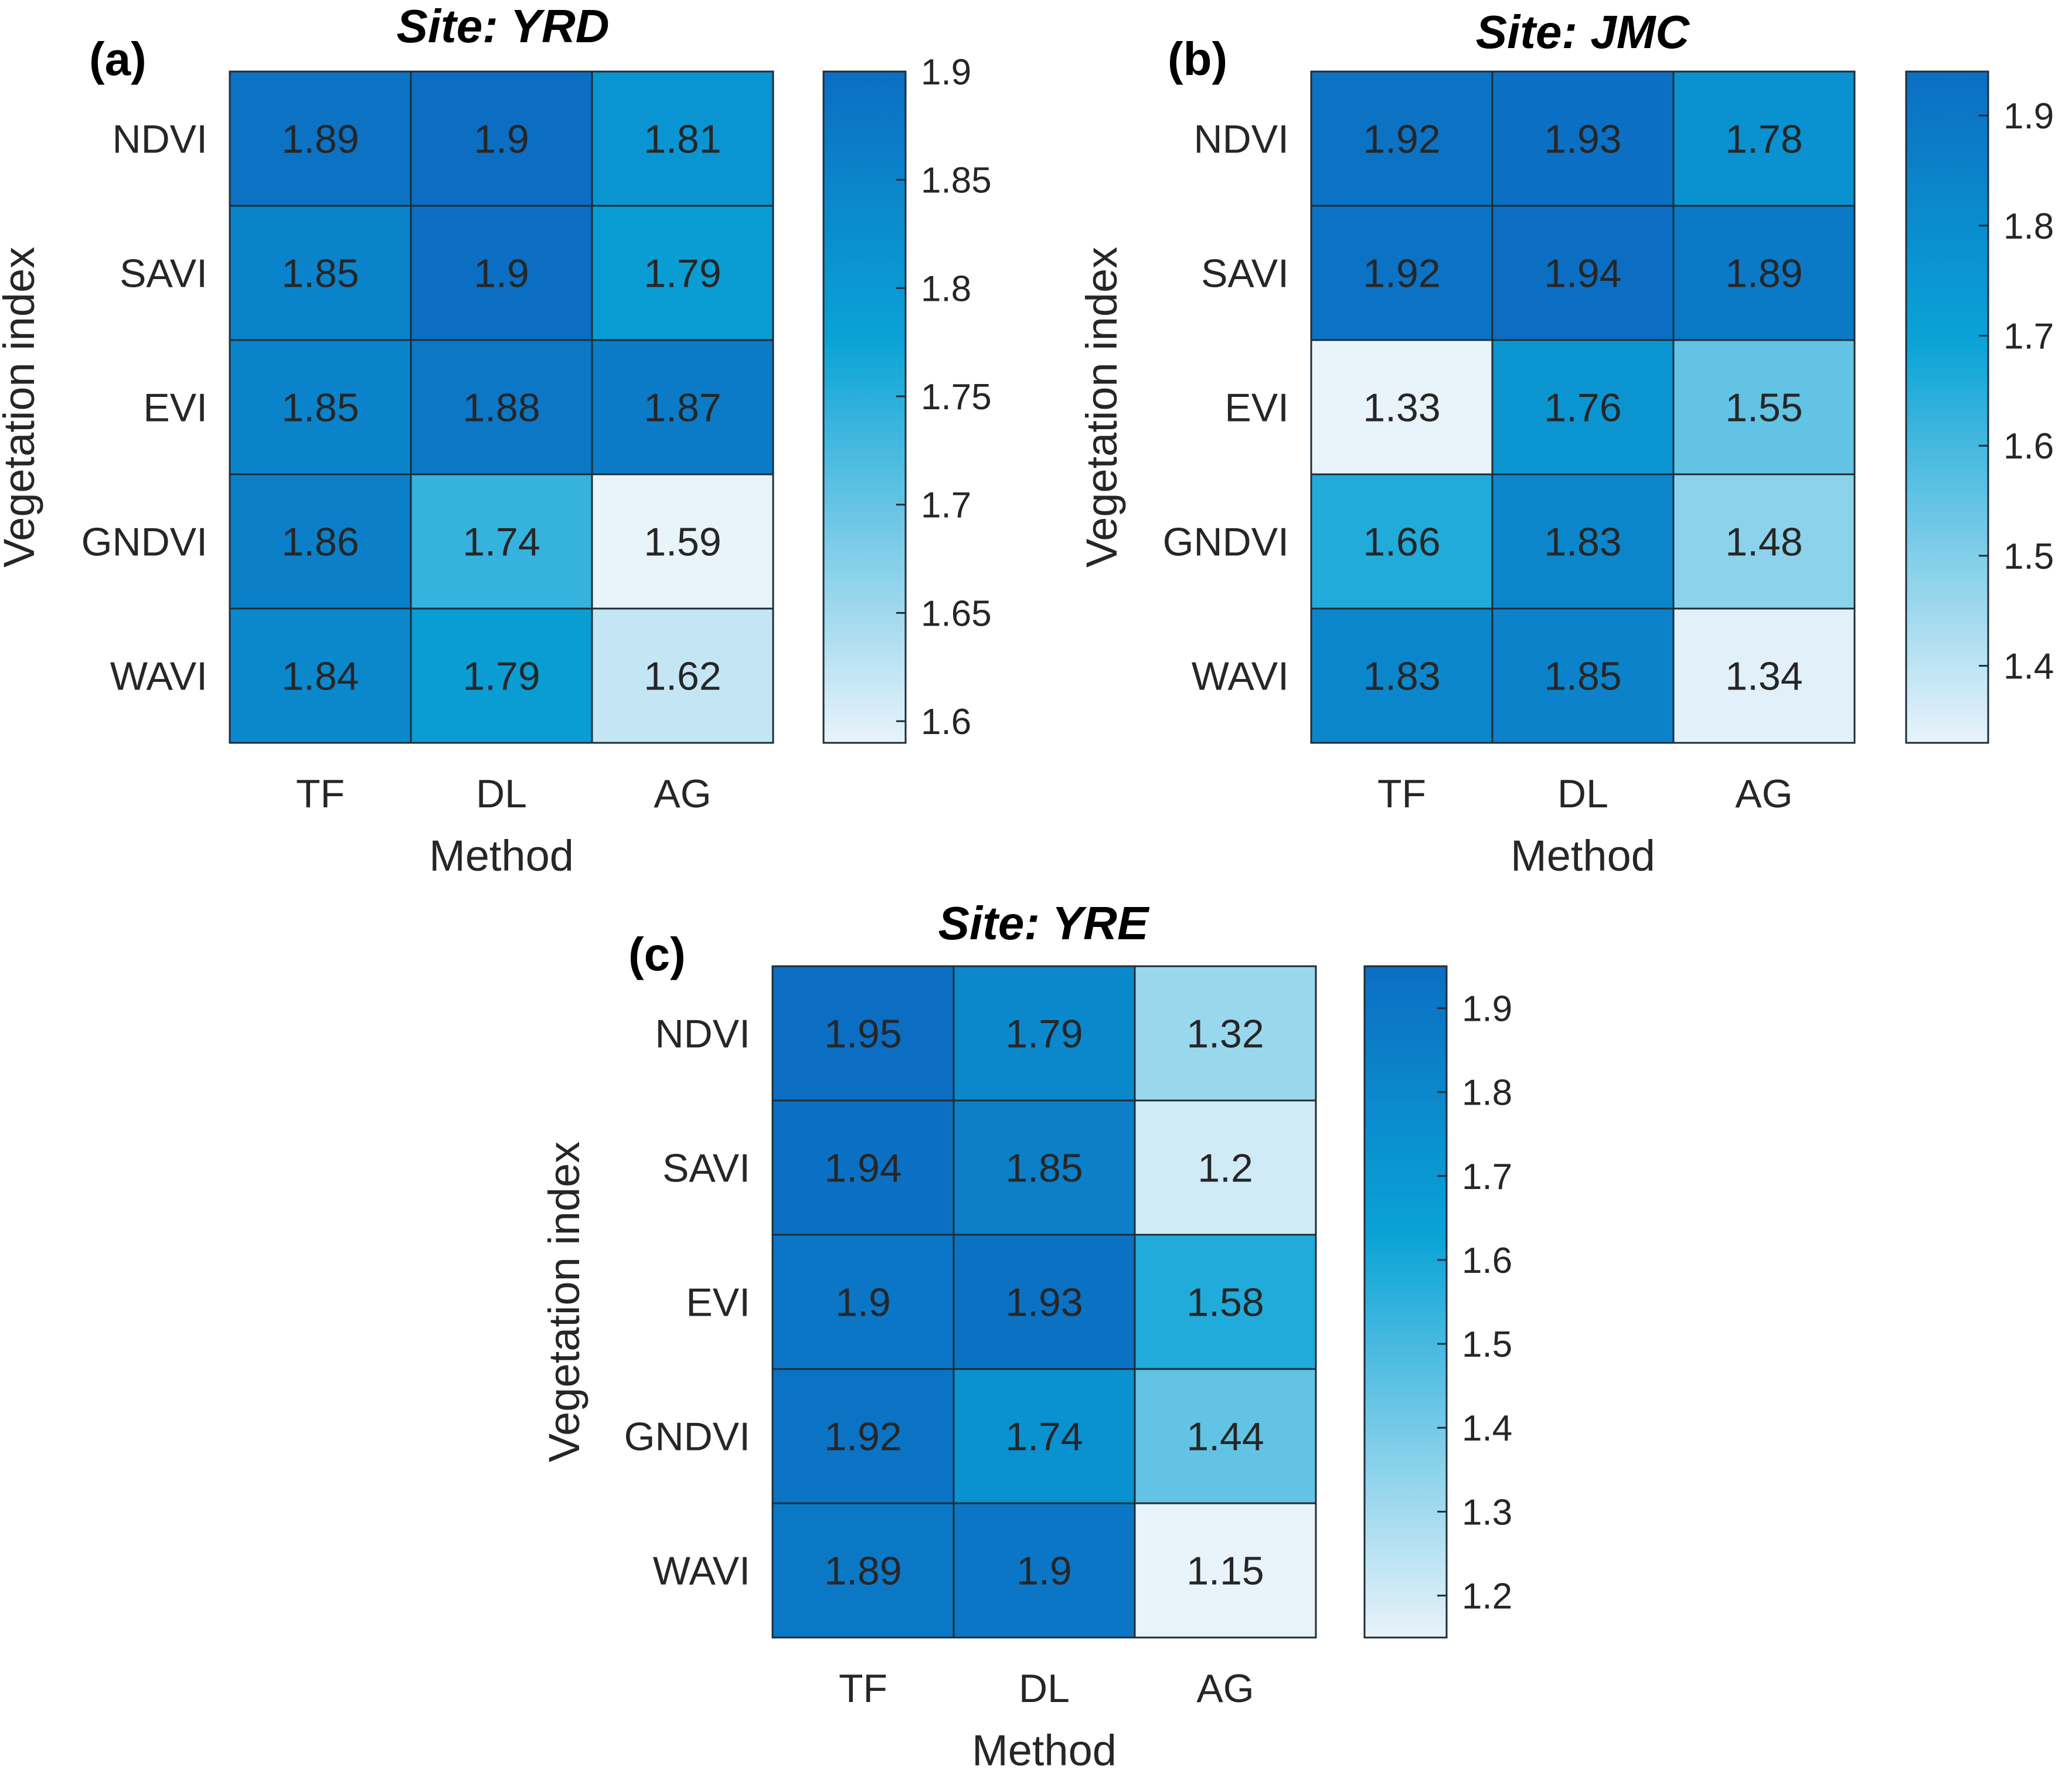 This screenshot has width=2072, height=1780. I want to click on cell-value-label: 1.92, so click(862, 1437).